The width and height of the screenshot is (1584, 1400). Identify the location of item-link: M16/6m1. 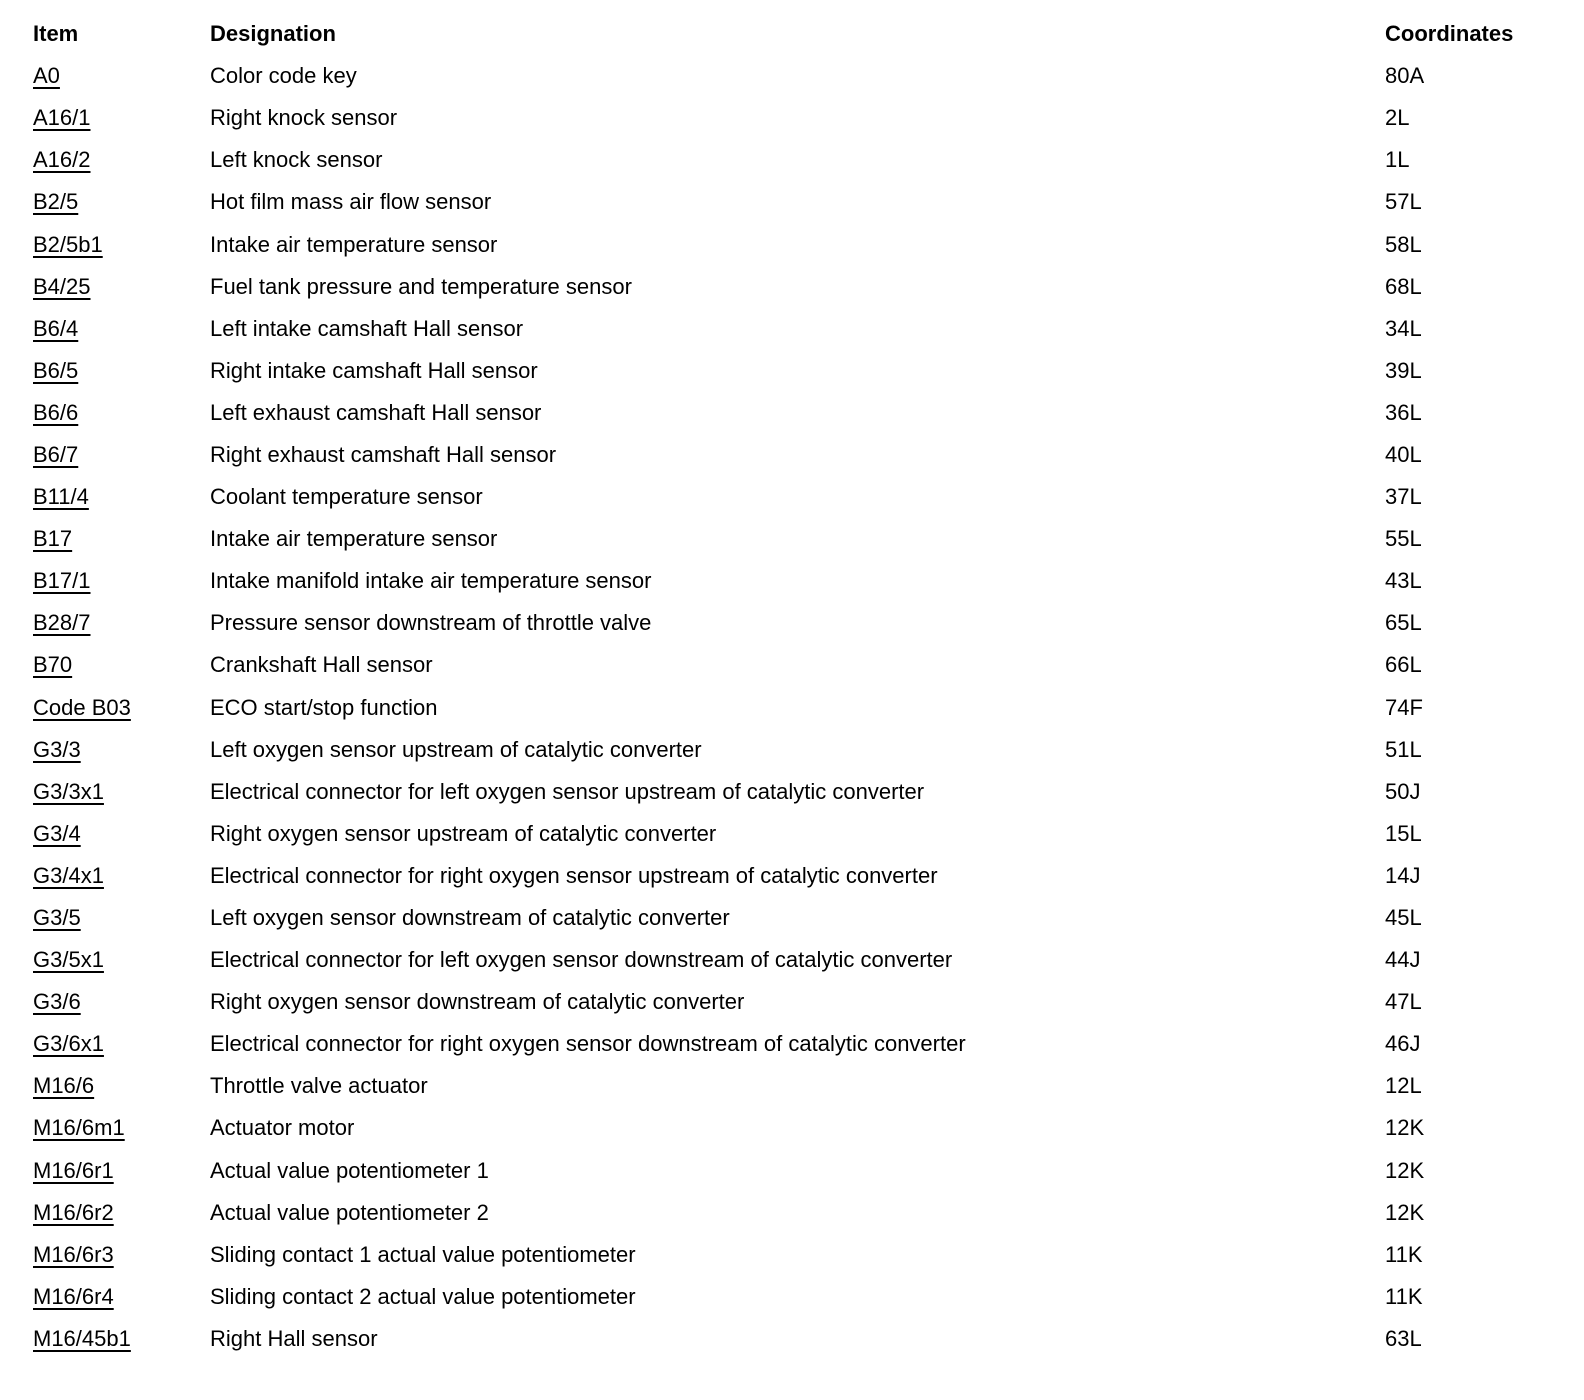
(79, 1128).